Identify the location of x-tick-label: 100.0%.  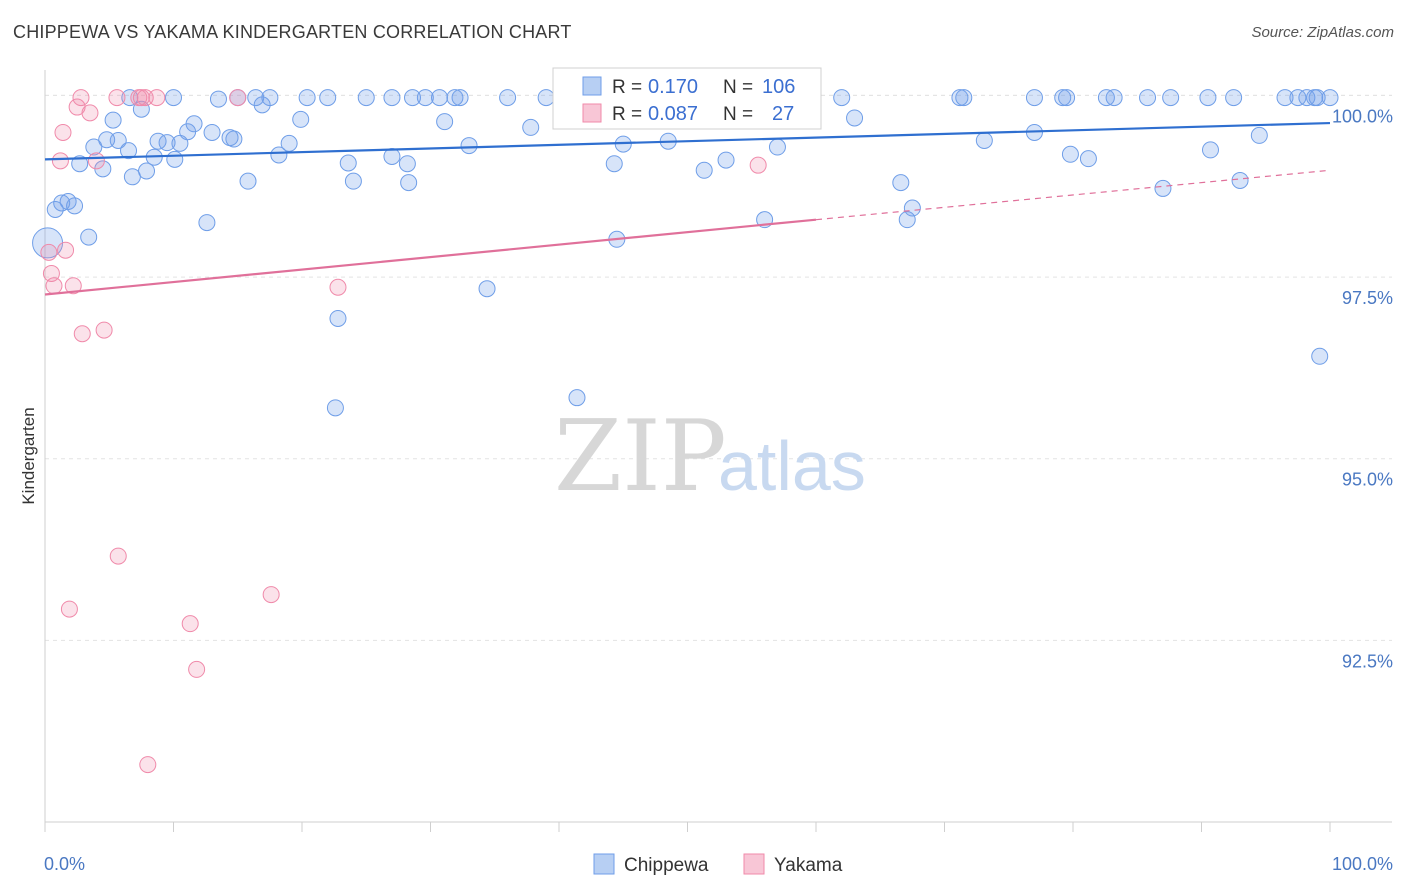
(1362, 864).